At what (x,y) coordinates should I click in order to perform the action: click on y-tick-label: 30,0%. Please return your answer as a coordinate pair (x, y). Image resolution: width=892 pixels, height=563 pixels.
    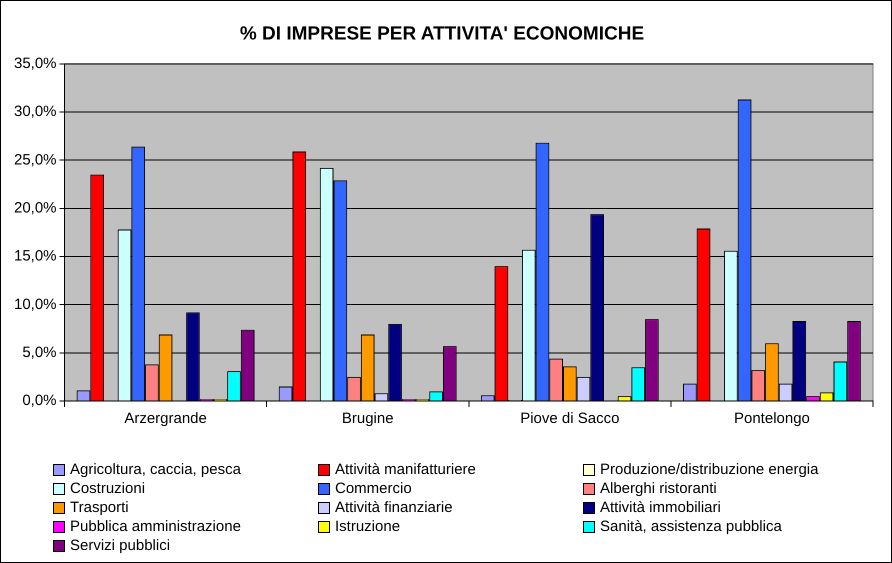
    Looking at the image, I should click on (35, 111).